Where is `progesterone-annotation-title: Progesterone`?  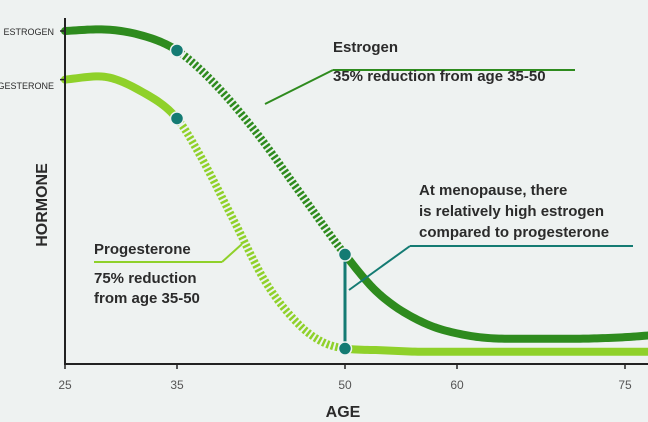
progesterone-annotation-title: Progesterone is located at coordinates (142, 249).